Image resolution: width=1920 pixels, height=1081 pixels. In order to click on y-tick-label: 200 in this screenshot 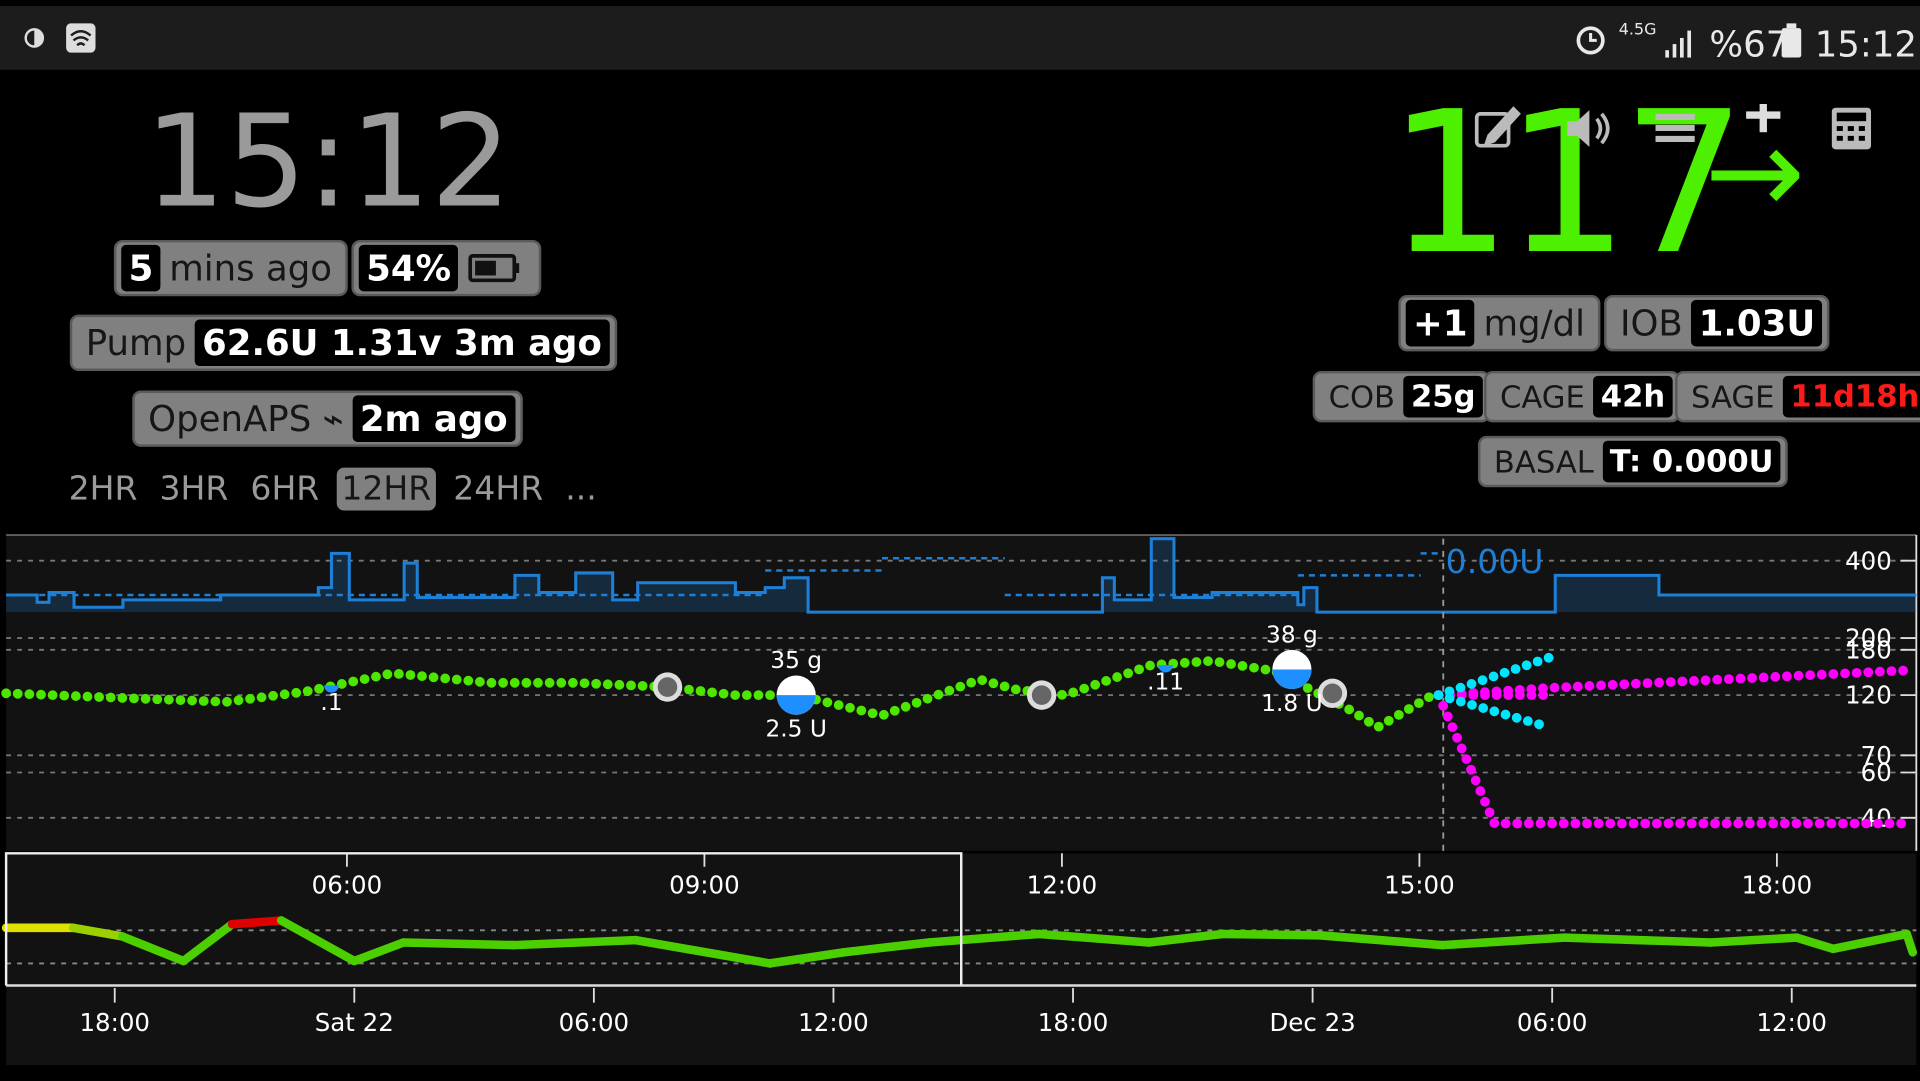, I will do `click(1868, 638)`.